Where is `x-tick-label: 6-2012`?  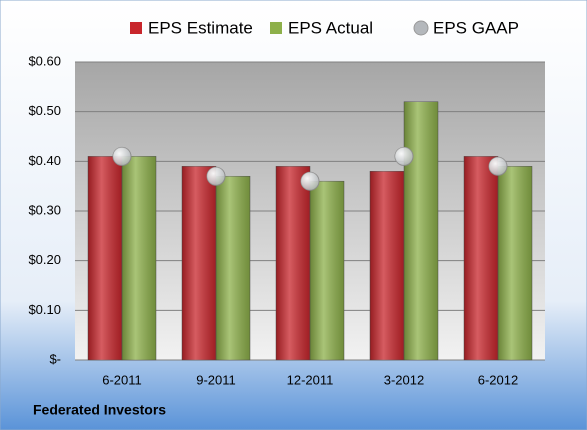 x-tick-label: 6-2012 is located at coordinates (498, 379).